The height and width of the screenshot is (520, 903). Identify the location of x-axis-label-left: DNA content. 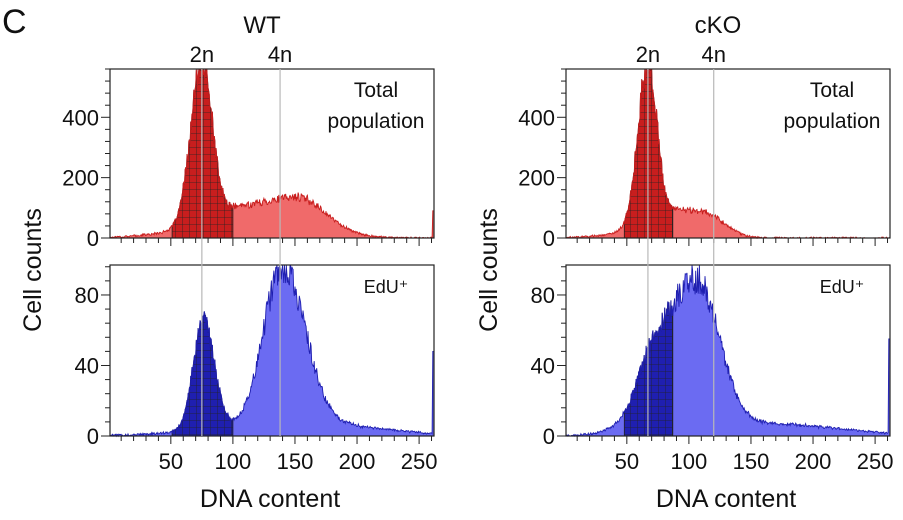
(270, 499).